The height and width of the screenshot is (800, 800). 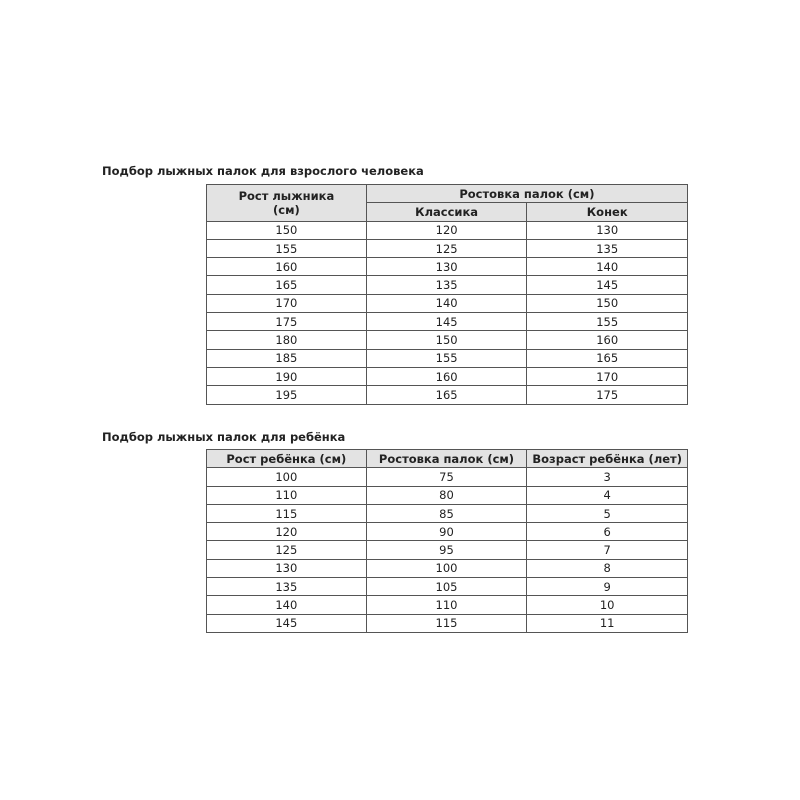 I want to click on table-cell: 10, so click(x=607, y=605).